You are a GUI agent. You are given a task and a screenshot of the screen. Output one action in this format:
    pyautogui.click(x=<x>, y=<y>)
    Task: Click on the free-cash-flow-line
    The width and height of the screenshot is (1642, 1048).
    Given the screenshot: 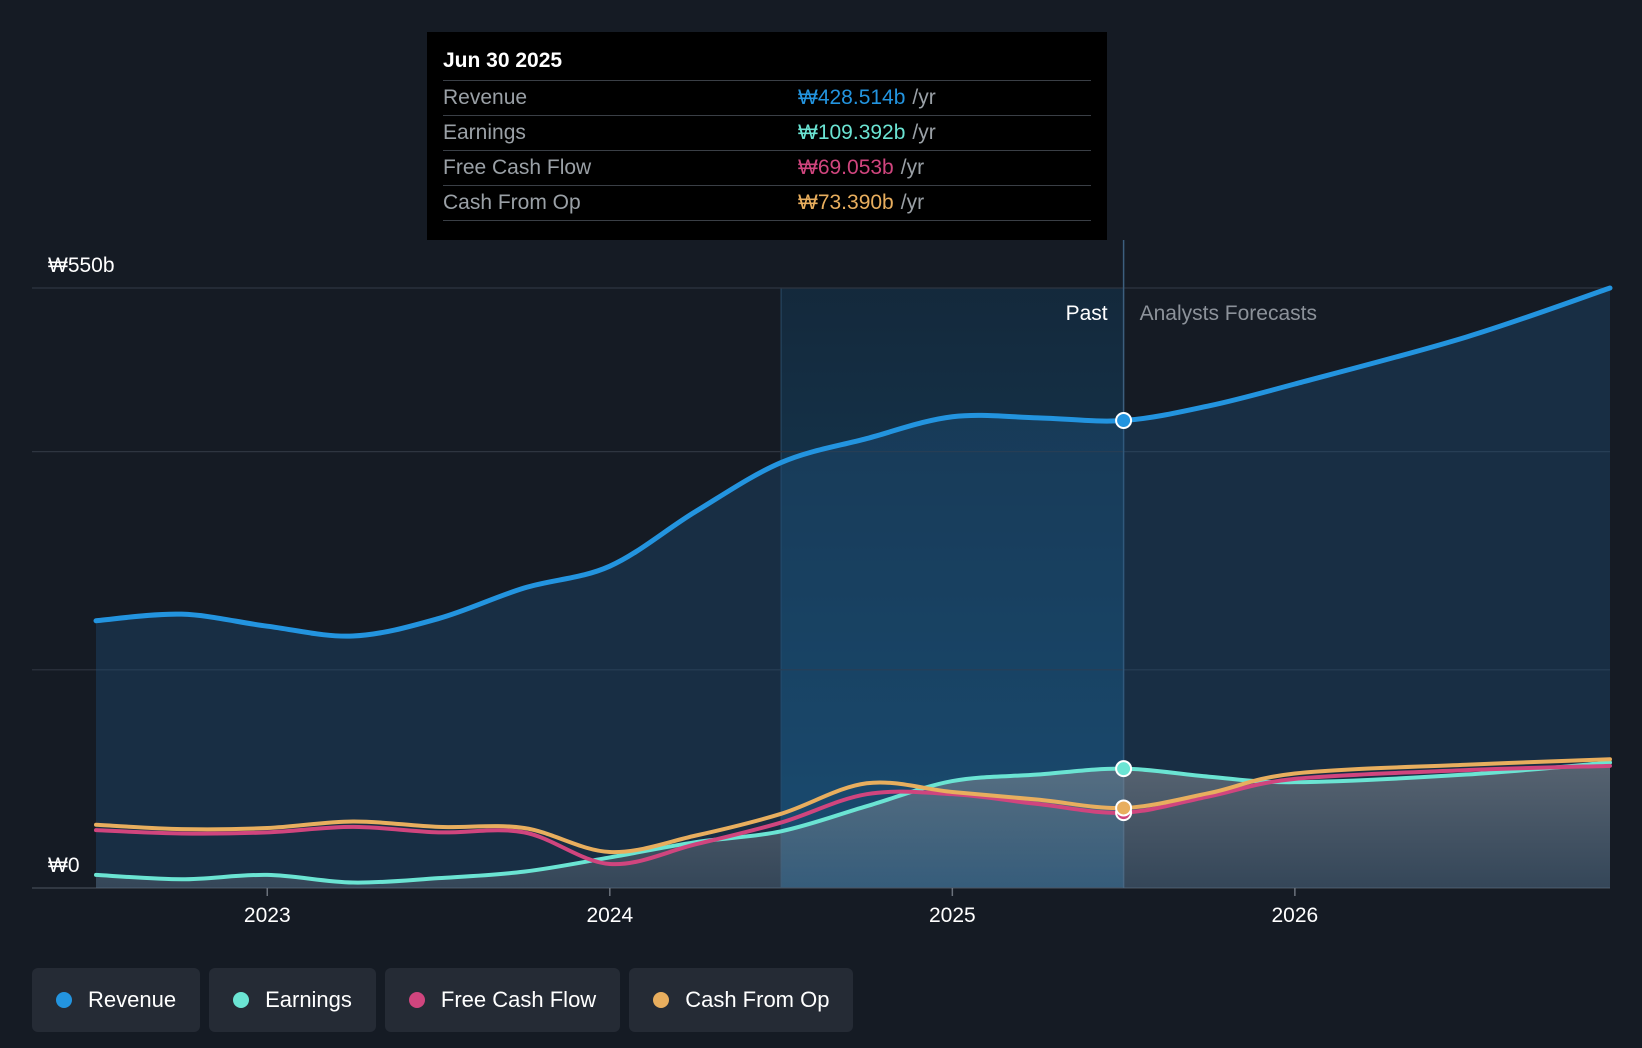 What is the action you would take?
    pyautogui.click(x=853, y=815)
    